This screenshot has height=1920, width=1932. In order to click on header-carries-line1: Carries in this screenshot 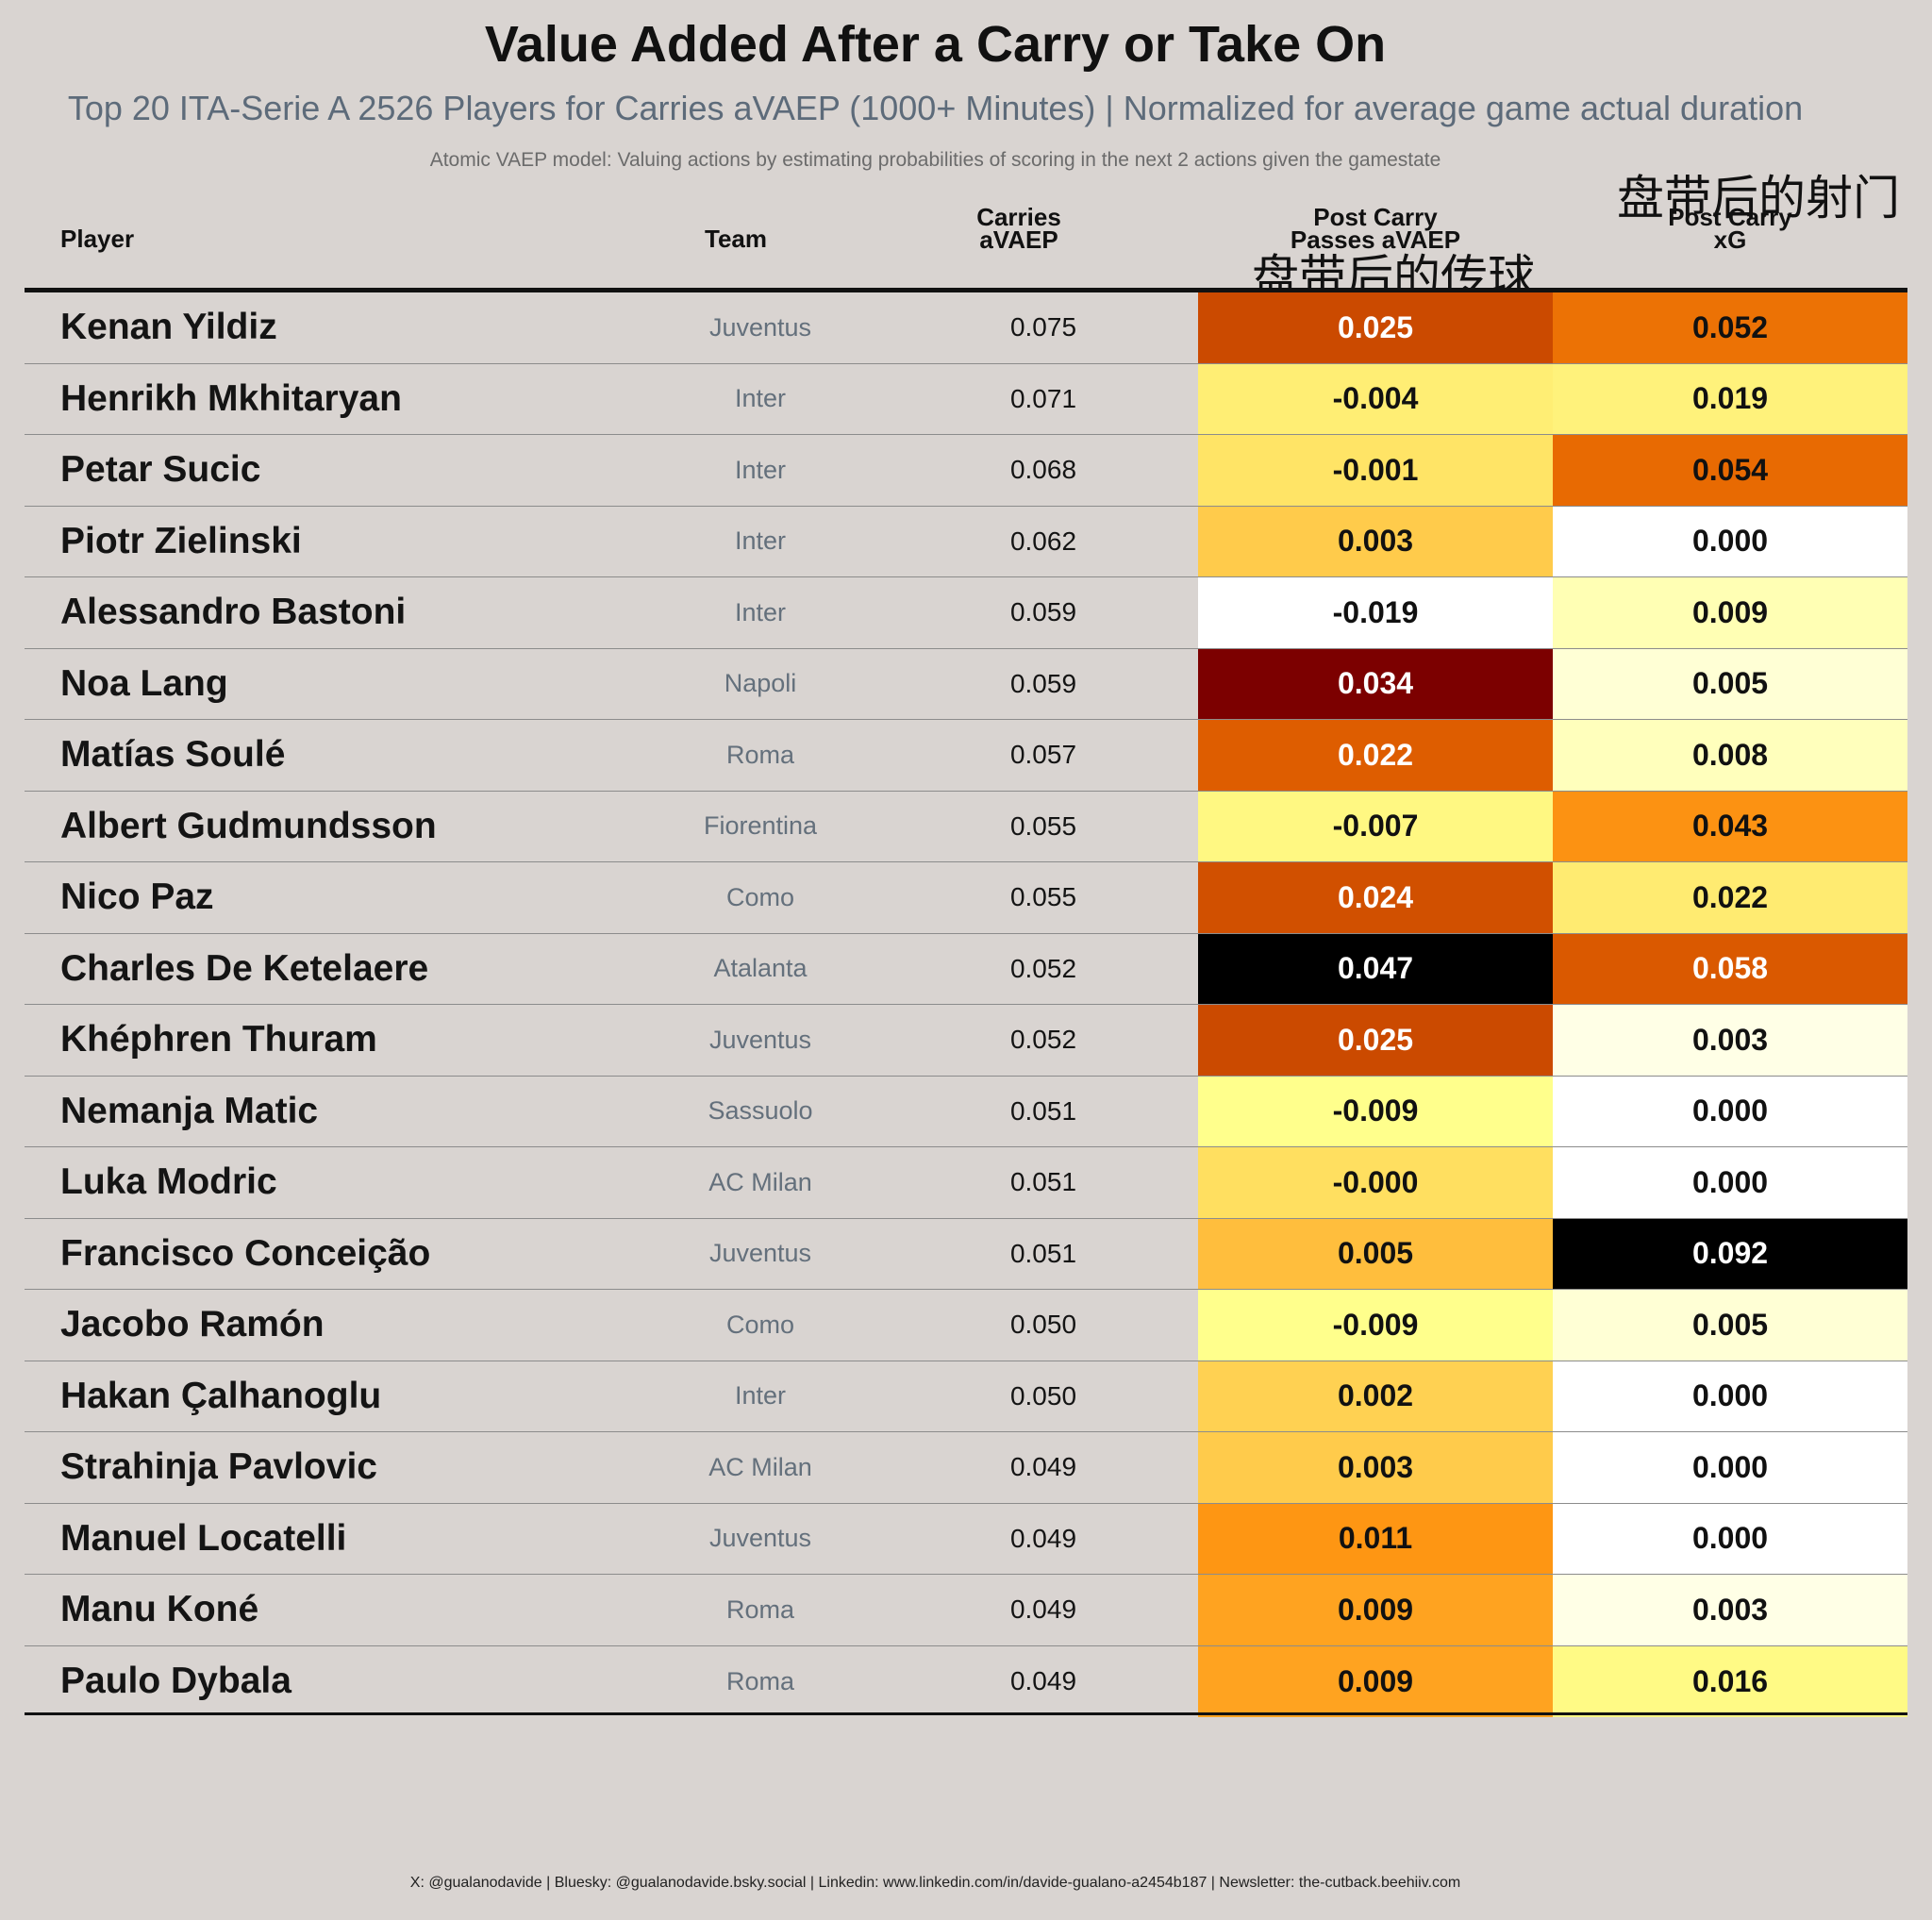, I will do `click(1018, 217)`.